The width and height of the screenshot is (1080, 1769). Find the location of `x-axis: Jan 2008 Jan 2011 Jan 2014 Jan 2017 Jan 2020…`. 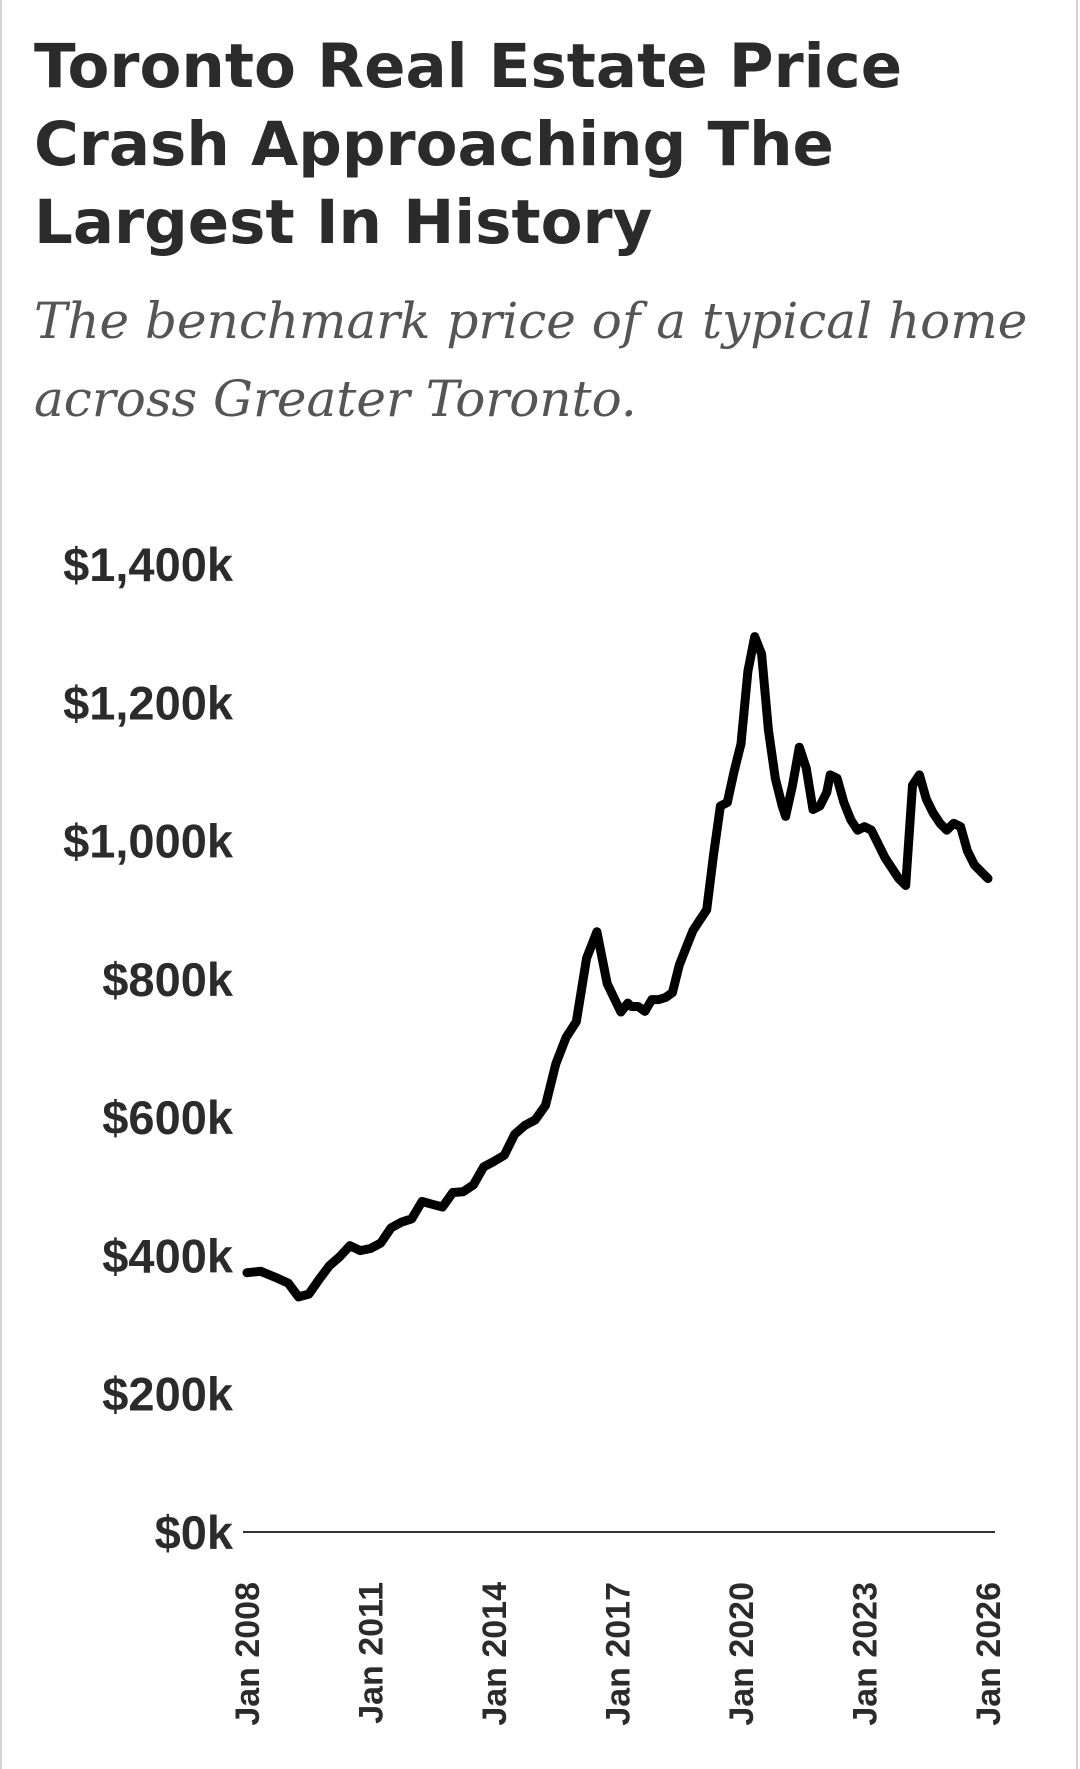

x-axis: Jan 2008 Jan 2011 Jan 2014 Jan 2017 Jan 2020… is located at coordinates (618, 1654).